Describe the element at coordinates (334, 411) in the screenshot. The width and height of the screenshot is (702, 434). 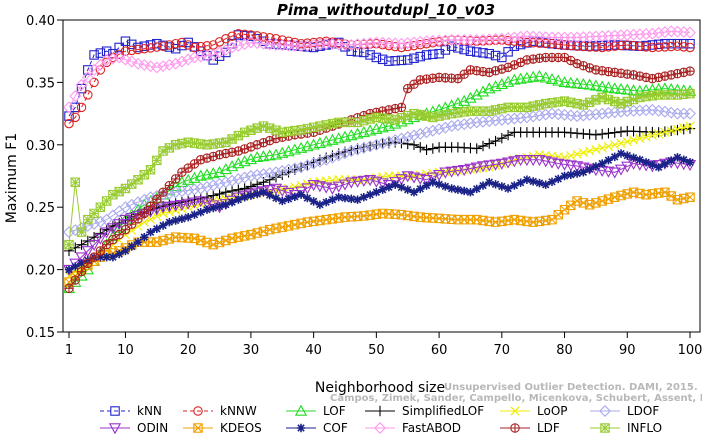
I see `legend-label-lof: LOF` at that location.